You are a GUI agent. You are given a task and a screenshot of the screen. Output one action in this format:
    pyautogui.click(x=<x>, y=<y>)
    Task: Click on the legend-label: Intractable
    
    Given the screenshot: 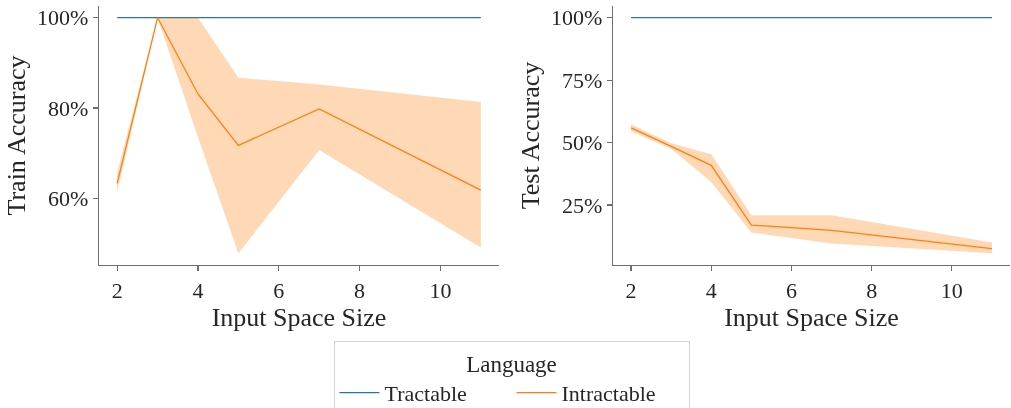 What is the action you would take?
    pyautogui.click(x=608, y=394)
    